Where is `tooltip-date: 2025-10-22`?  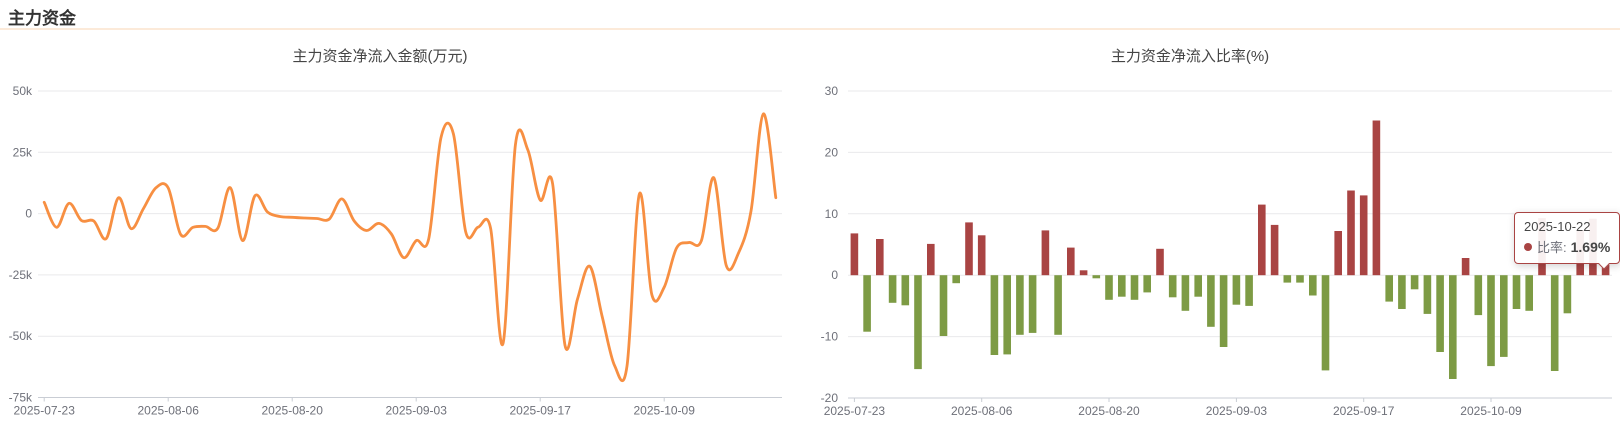
tooltip-date: 2025-10-22 is located at coordinates (1557, 226).